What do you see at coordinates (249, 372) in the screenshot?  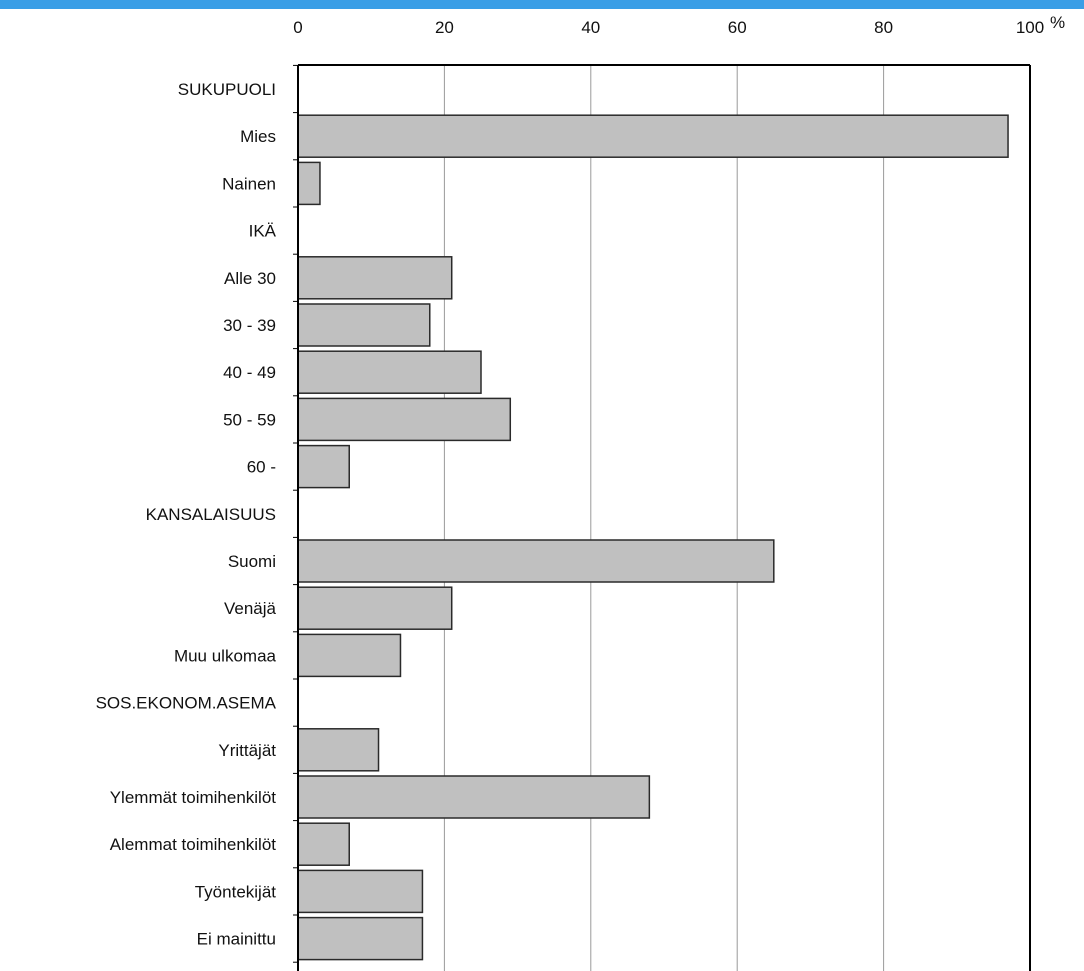 I see `category-label: 40 - 49` at bounding box center [249, 372].